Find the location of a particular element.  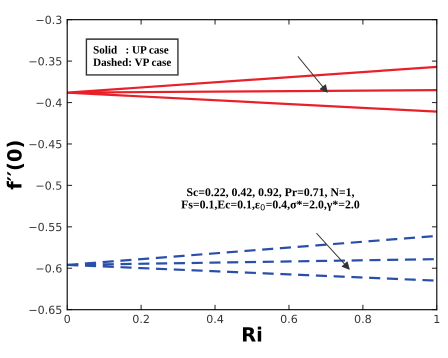

y-axis-title: f′′(0) is located at coordinates (15, 165).